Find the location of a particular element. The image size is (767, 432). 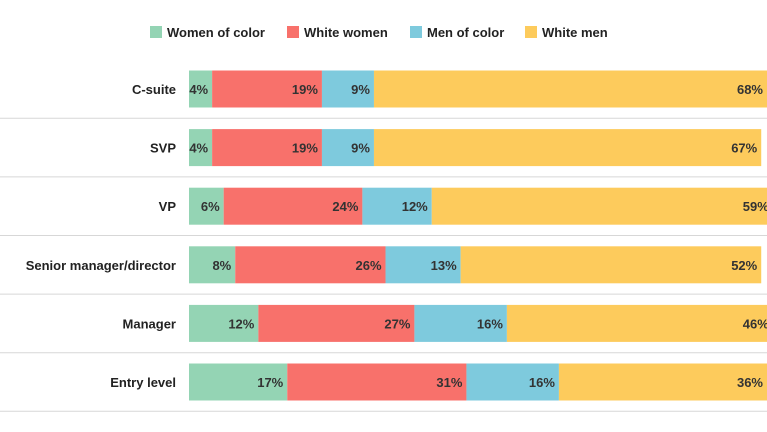

legend-swatch-white-women is located at coordinates (293, 32).